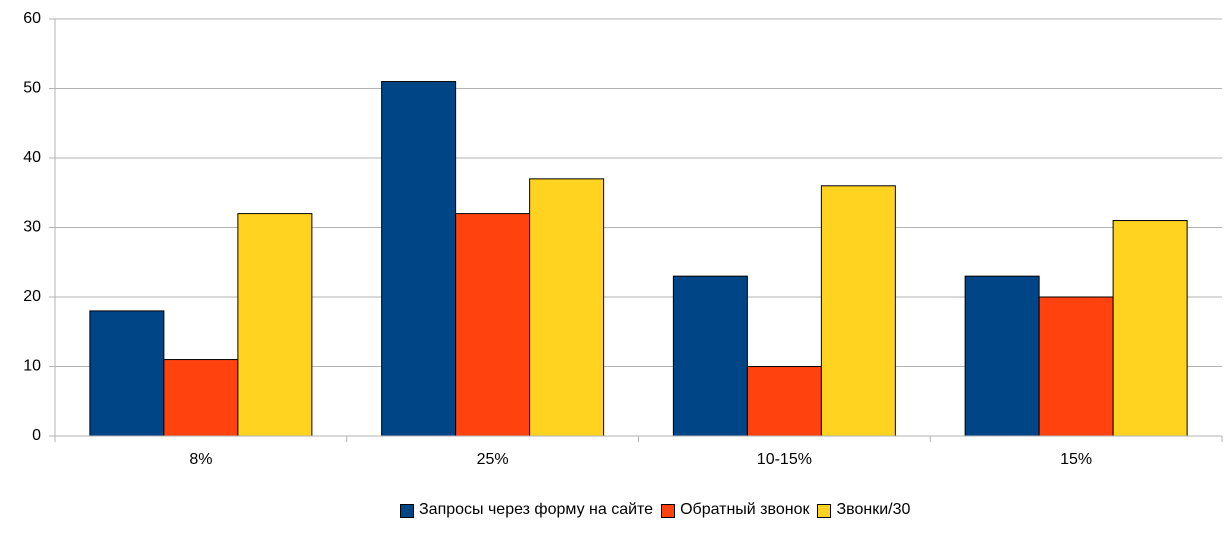 This screenshot has width=1224, height=542. I want to click on legend-item: Звонки/30, so click(863, 510).